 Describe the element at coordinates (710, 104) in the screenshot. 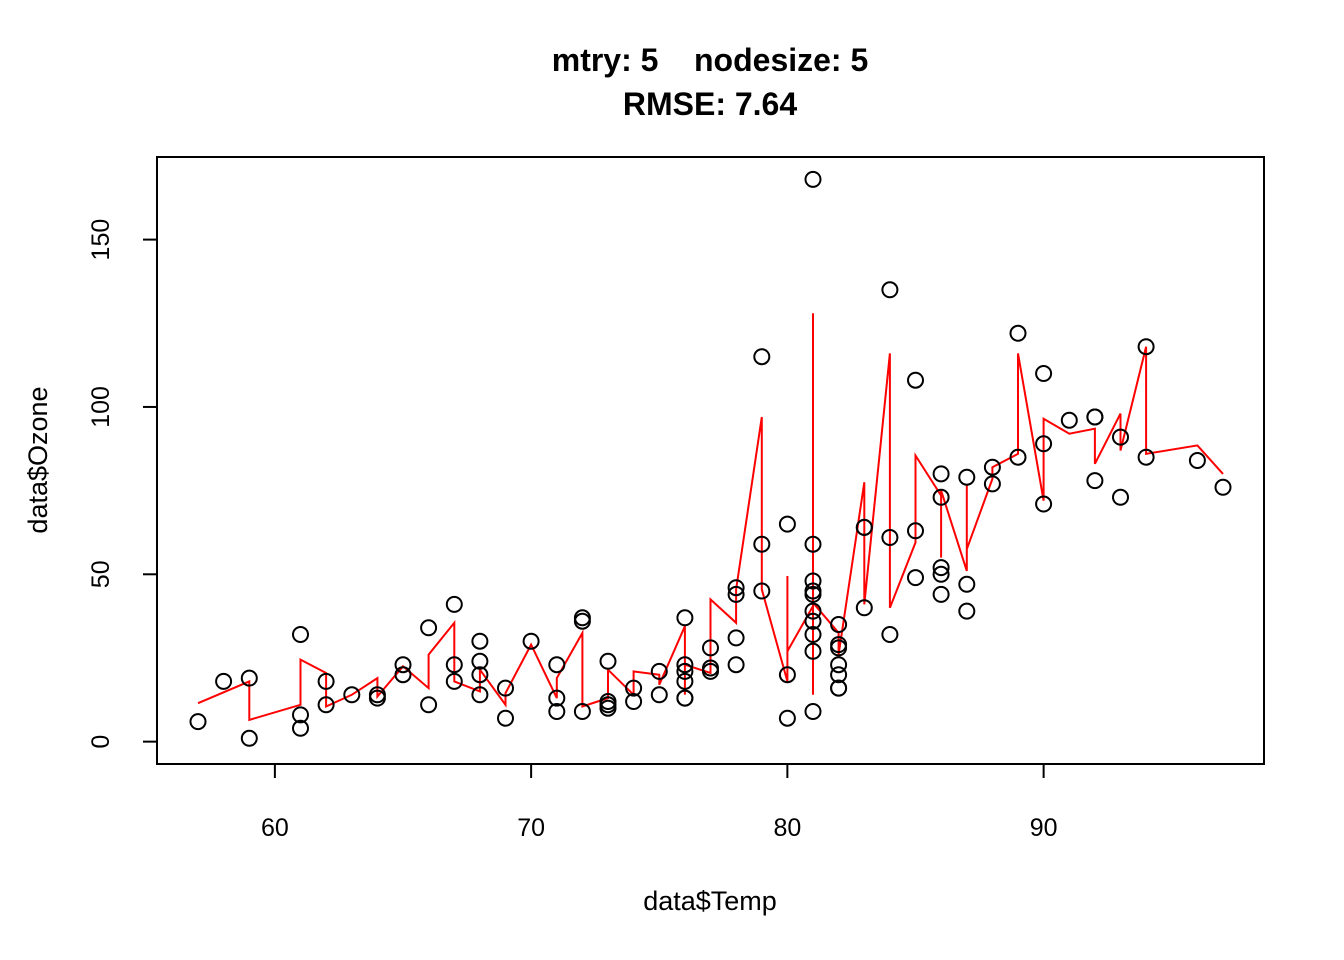

I see `chart-subtitle: RMSE: 7.64` at that location.